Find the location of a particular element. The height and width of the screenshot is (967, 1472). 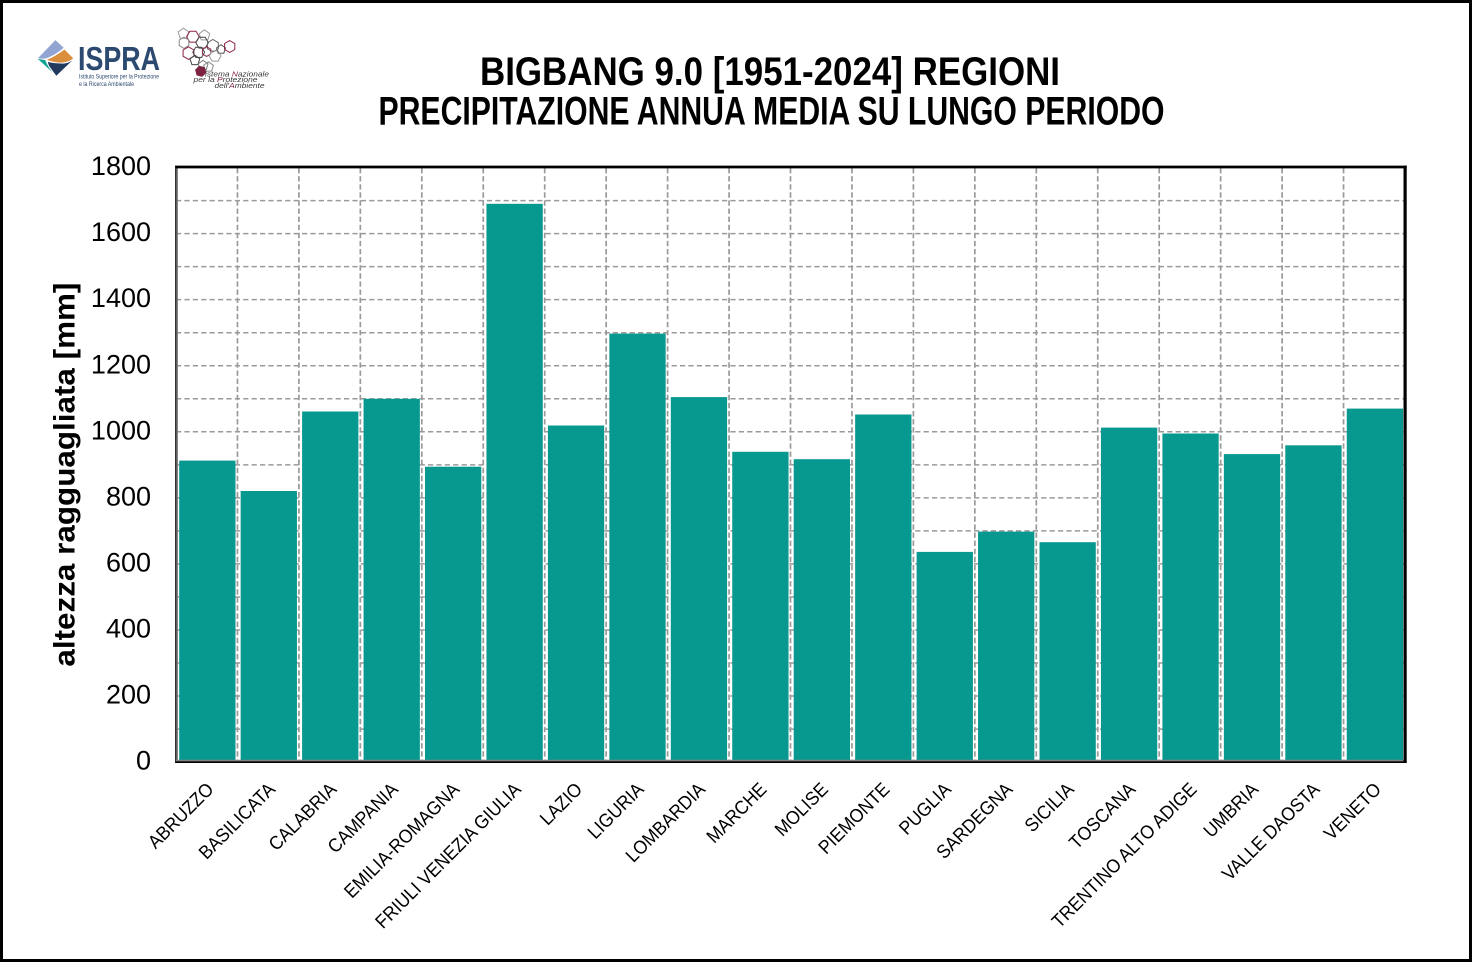

svg-text:Istituto Superiore per la Prot: Istituto Superiore per la Protezione is located at coordinates (119, 77).